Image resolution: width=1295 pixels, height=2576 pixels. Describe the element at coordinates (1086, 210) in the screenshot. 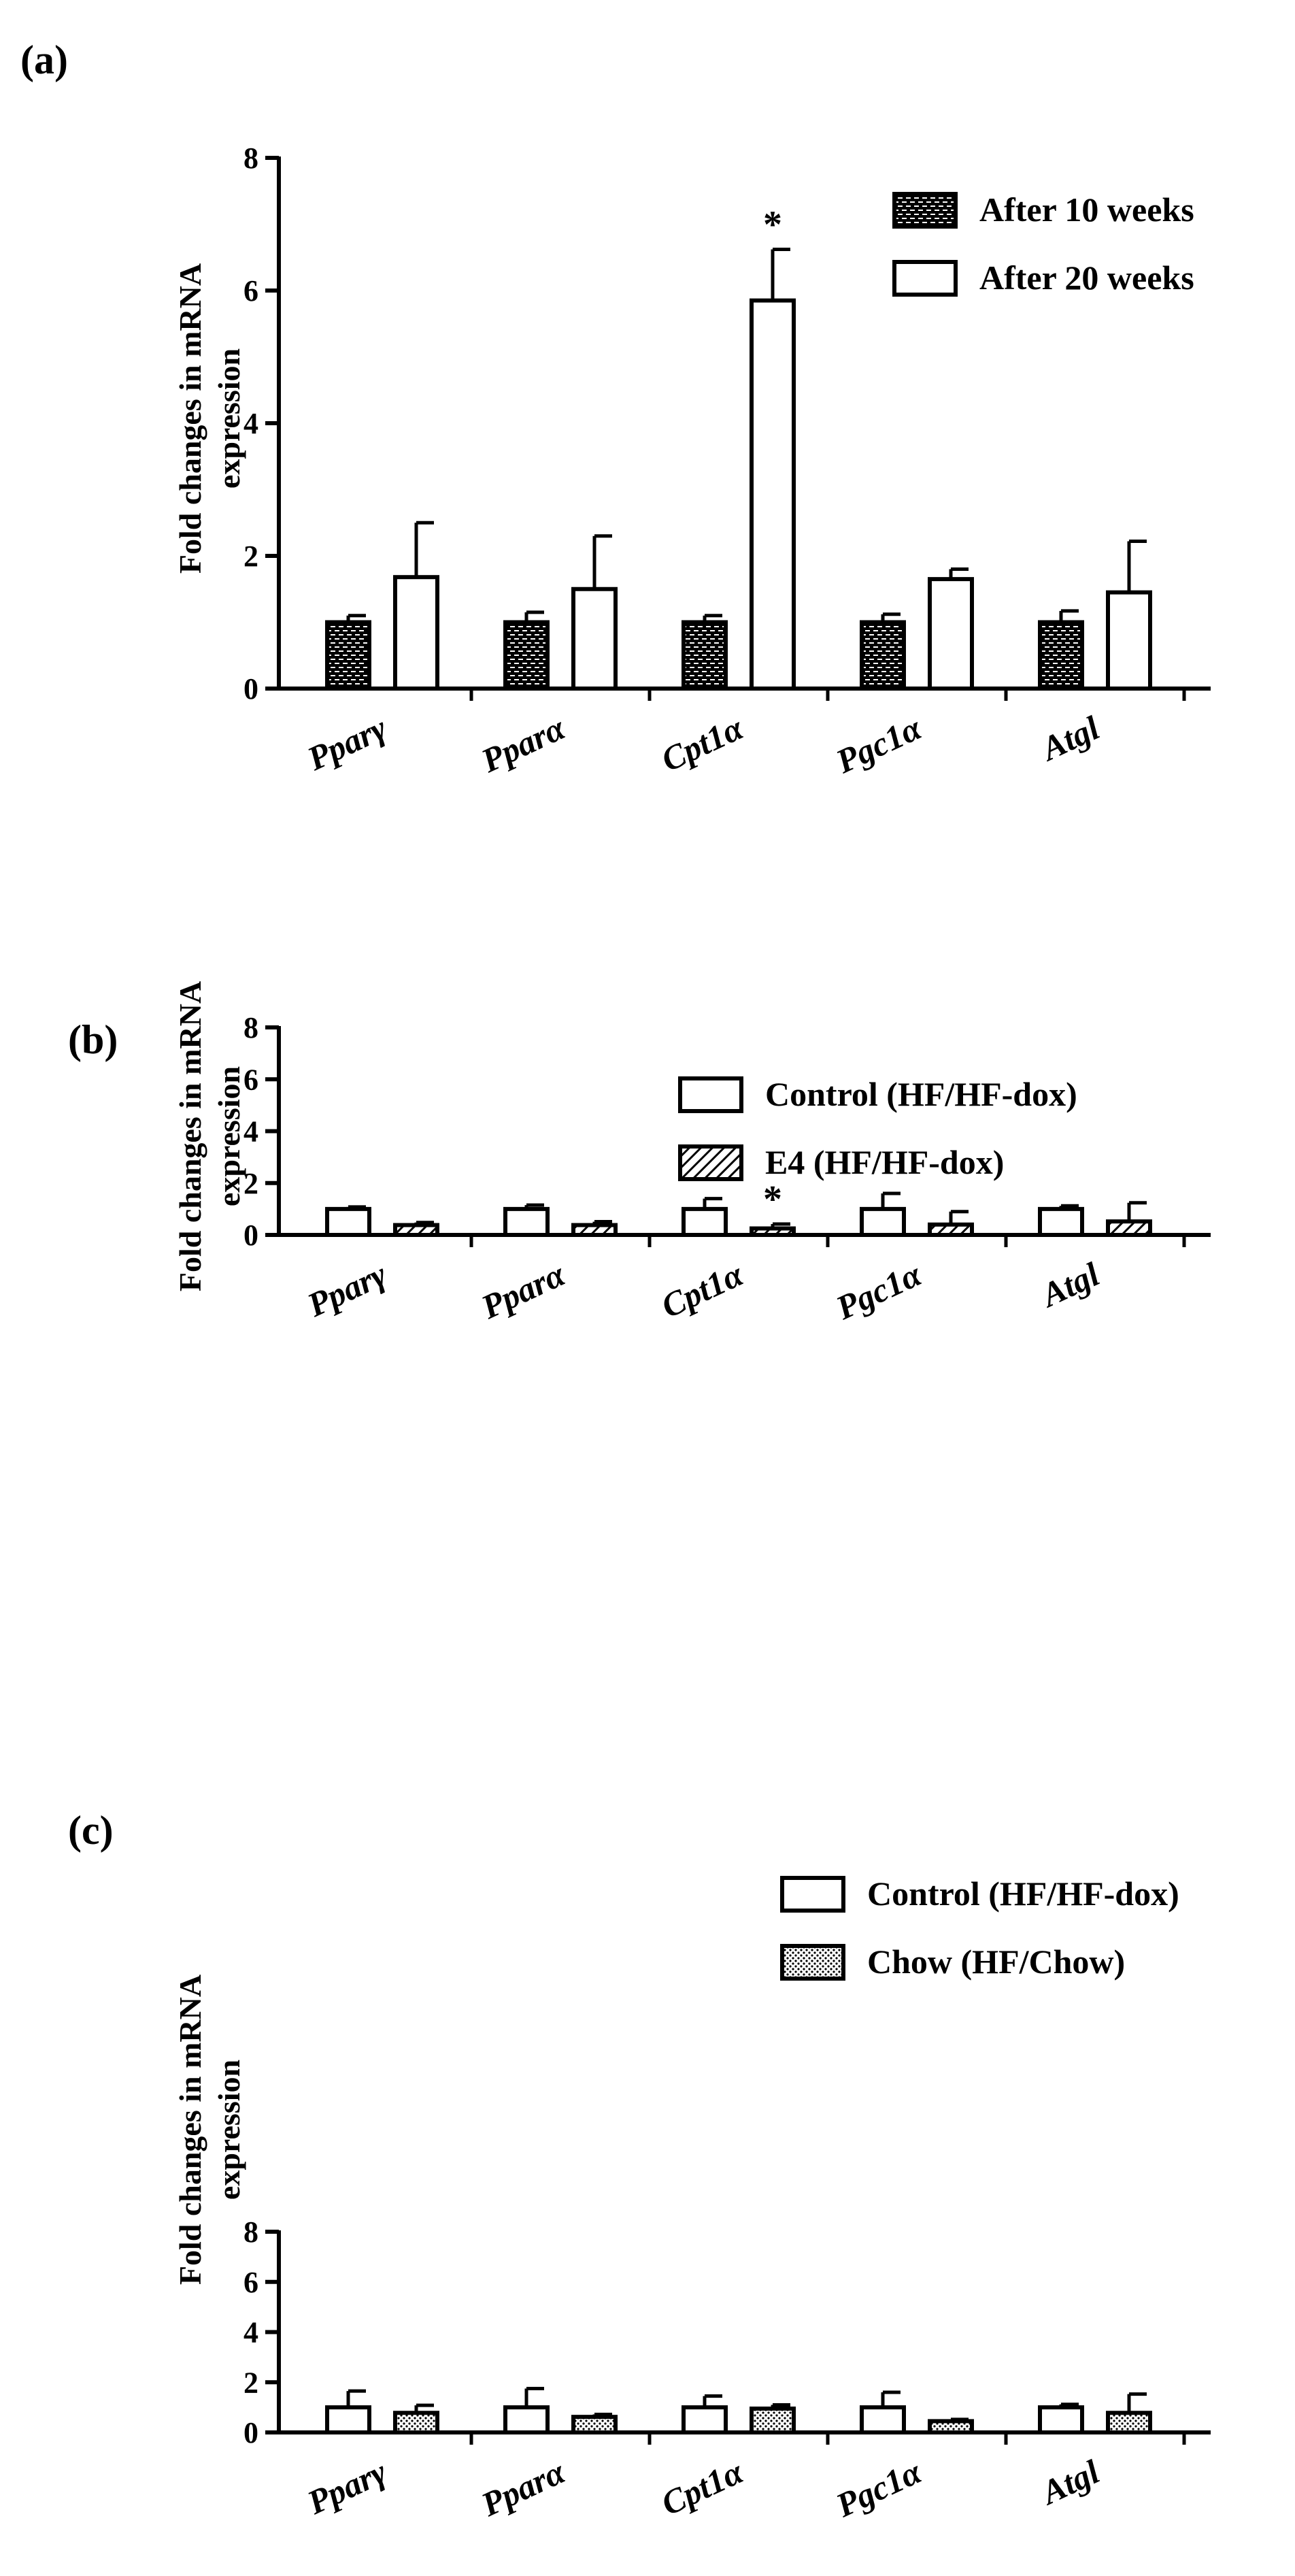

I see `legend-label: After 10 weeks` at that location.